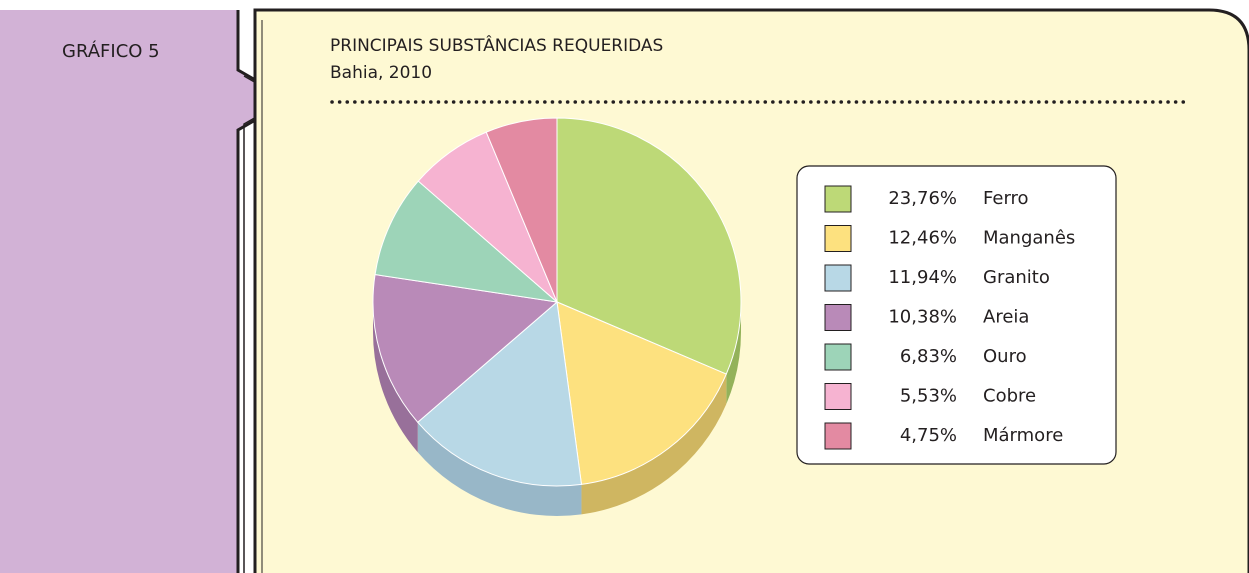  Describe the element at coordinates (928, 356) in the screenshot. I see `legend-value: 6,83%` at that location.